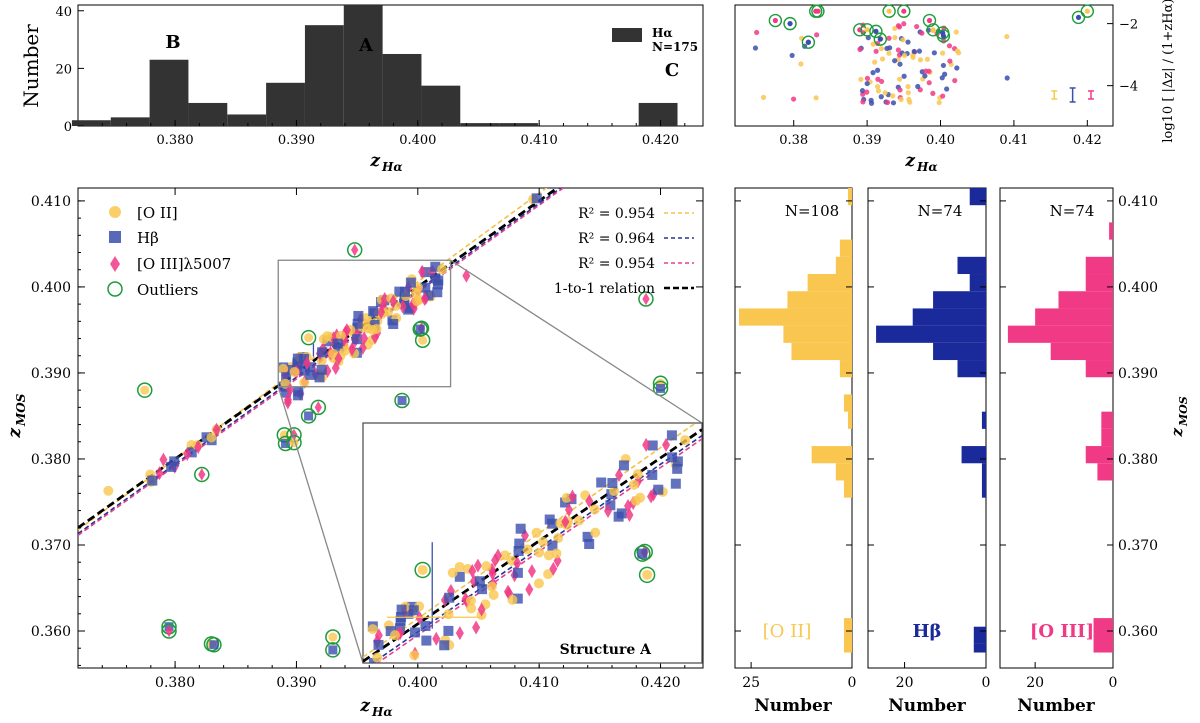 This screenshot has height=723, width=1200. What do you see at coordinates (642, 553) in the screenshot?
I see `inset-outlier-ring` at bounding box center [642, 553].